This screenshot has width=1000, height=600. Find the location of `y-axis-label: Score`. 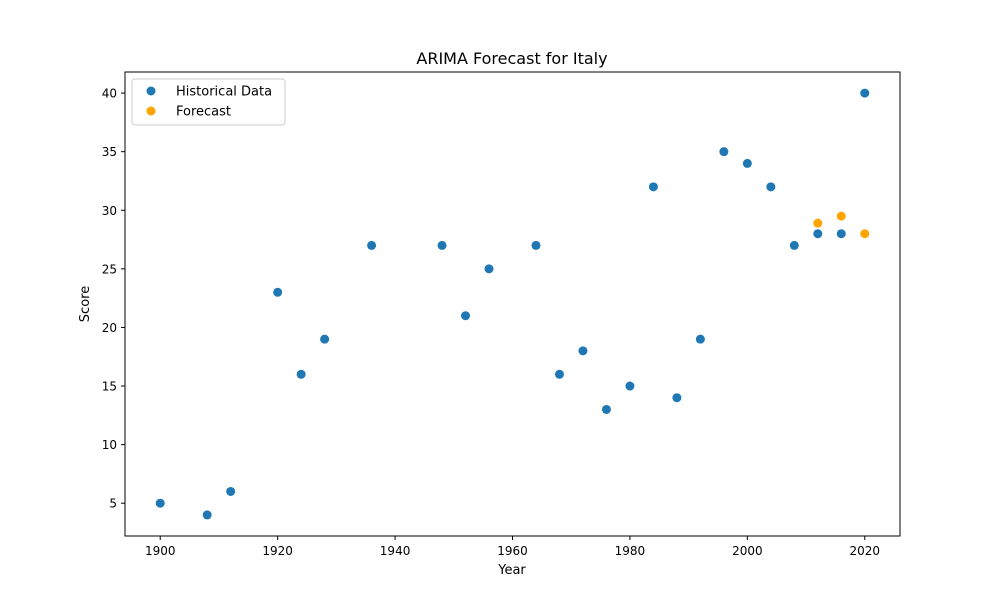

y-axis-label: Score is located at coordinates (85, 304).